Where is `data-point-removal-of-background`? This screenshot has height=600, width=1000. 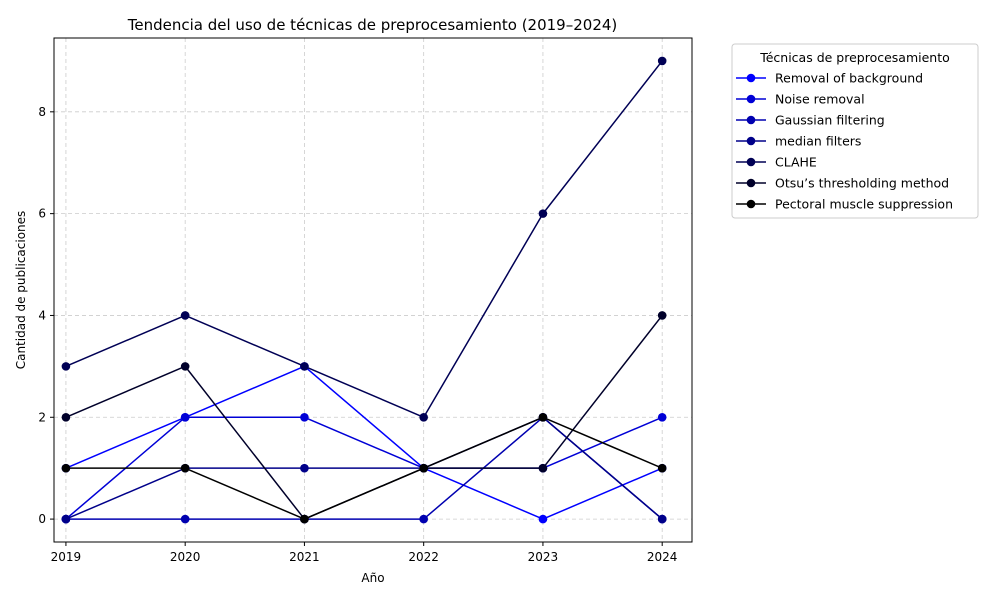 data-point-removal-of-background is located at coordinates (543, 519).